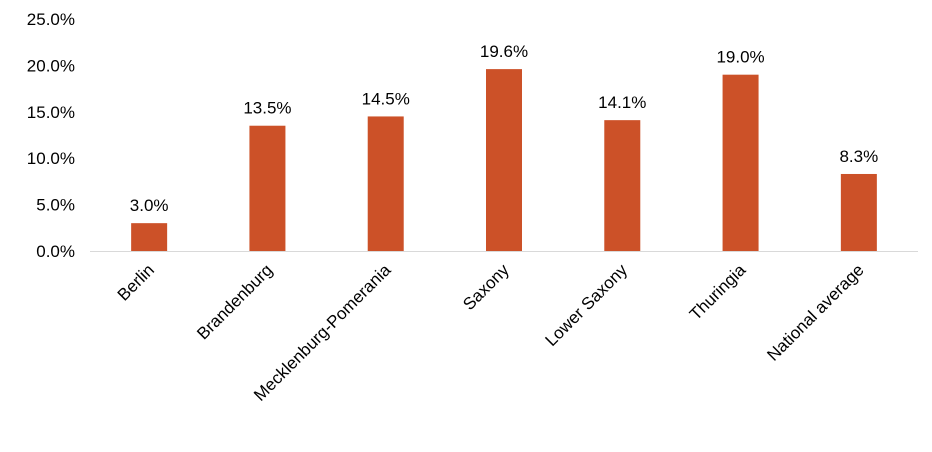 Image resolution: width=932 pixels, height=452 pixels. What do you see at coordinates (136, 282) in the screenshot?
I see `x-tick-label: Berlin` at bounding box center [136, 282].